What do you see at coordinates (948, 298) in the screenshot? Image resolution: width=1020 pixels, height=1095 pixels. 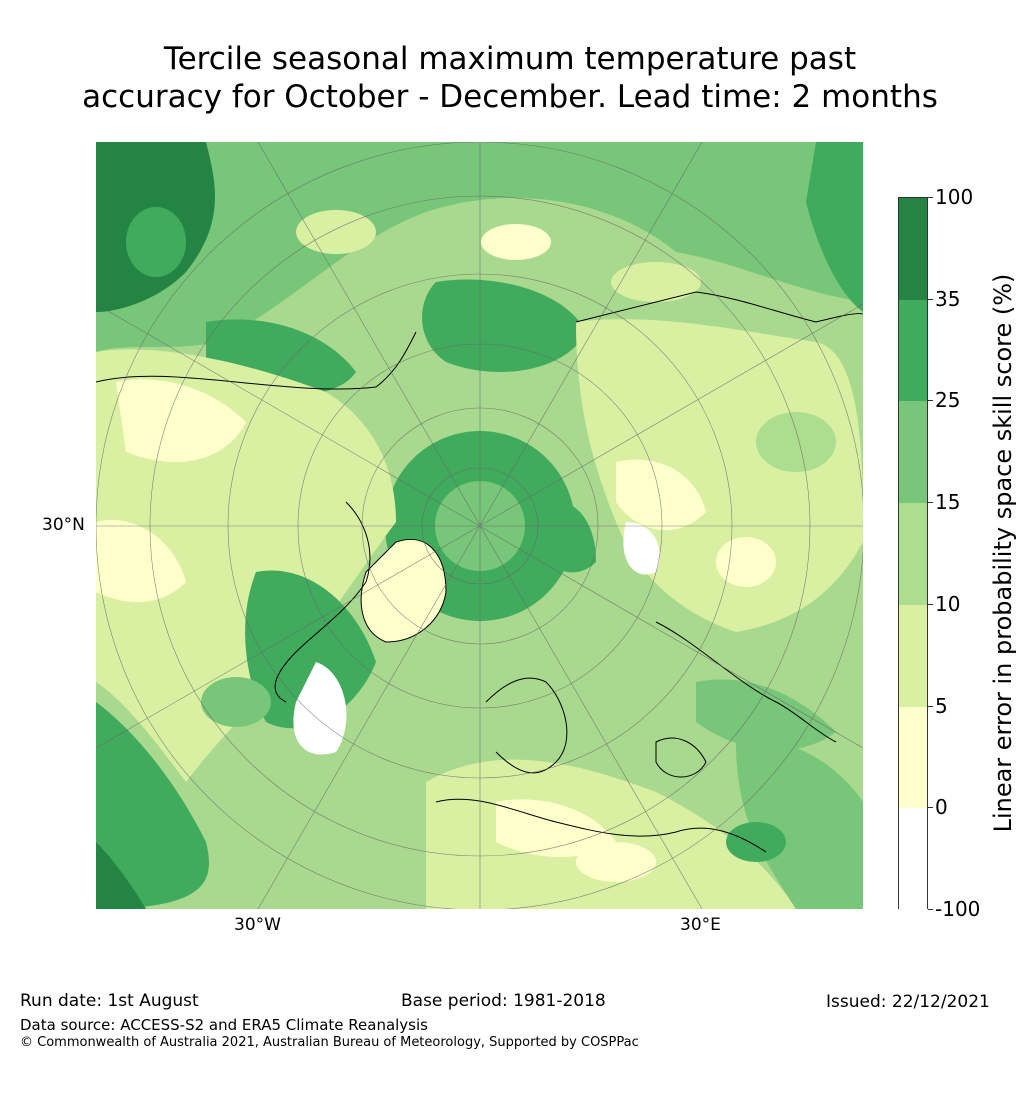 I see `colorbar-tick-label: 35` at bounding box center [948, 298].